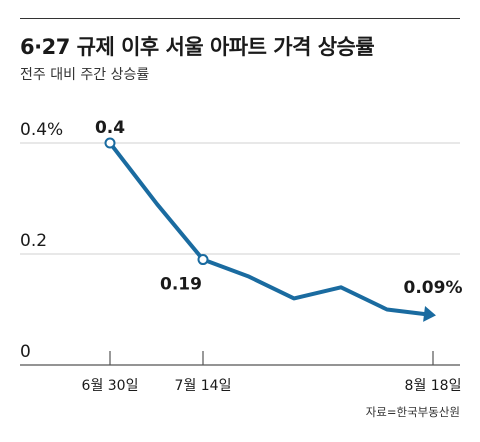 Image resolution: width=480 pixels, height=442 pixels. What do you see at coordinates (85, 75) in the screenshot?
I see `chart-subtitle: 전주 대비 주간 상승률` at bounding box center [85, 75].